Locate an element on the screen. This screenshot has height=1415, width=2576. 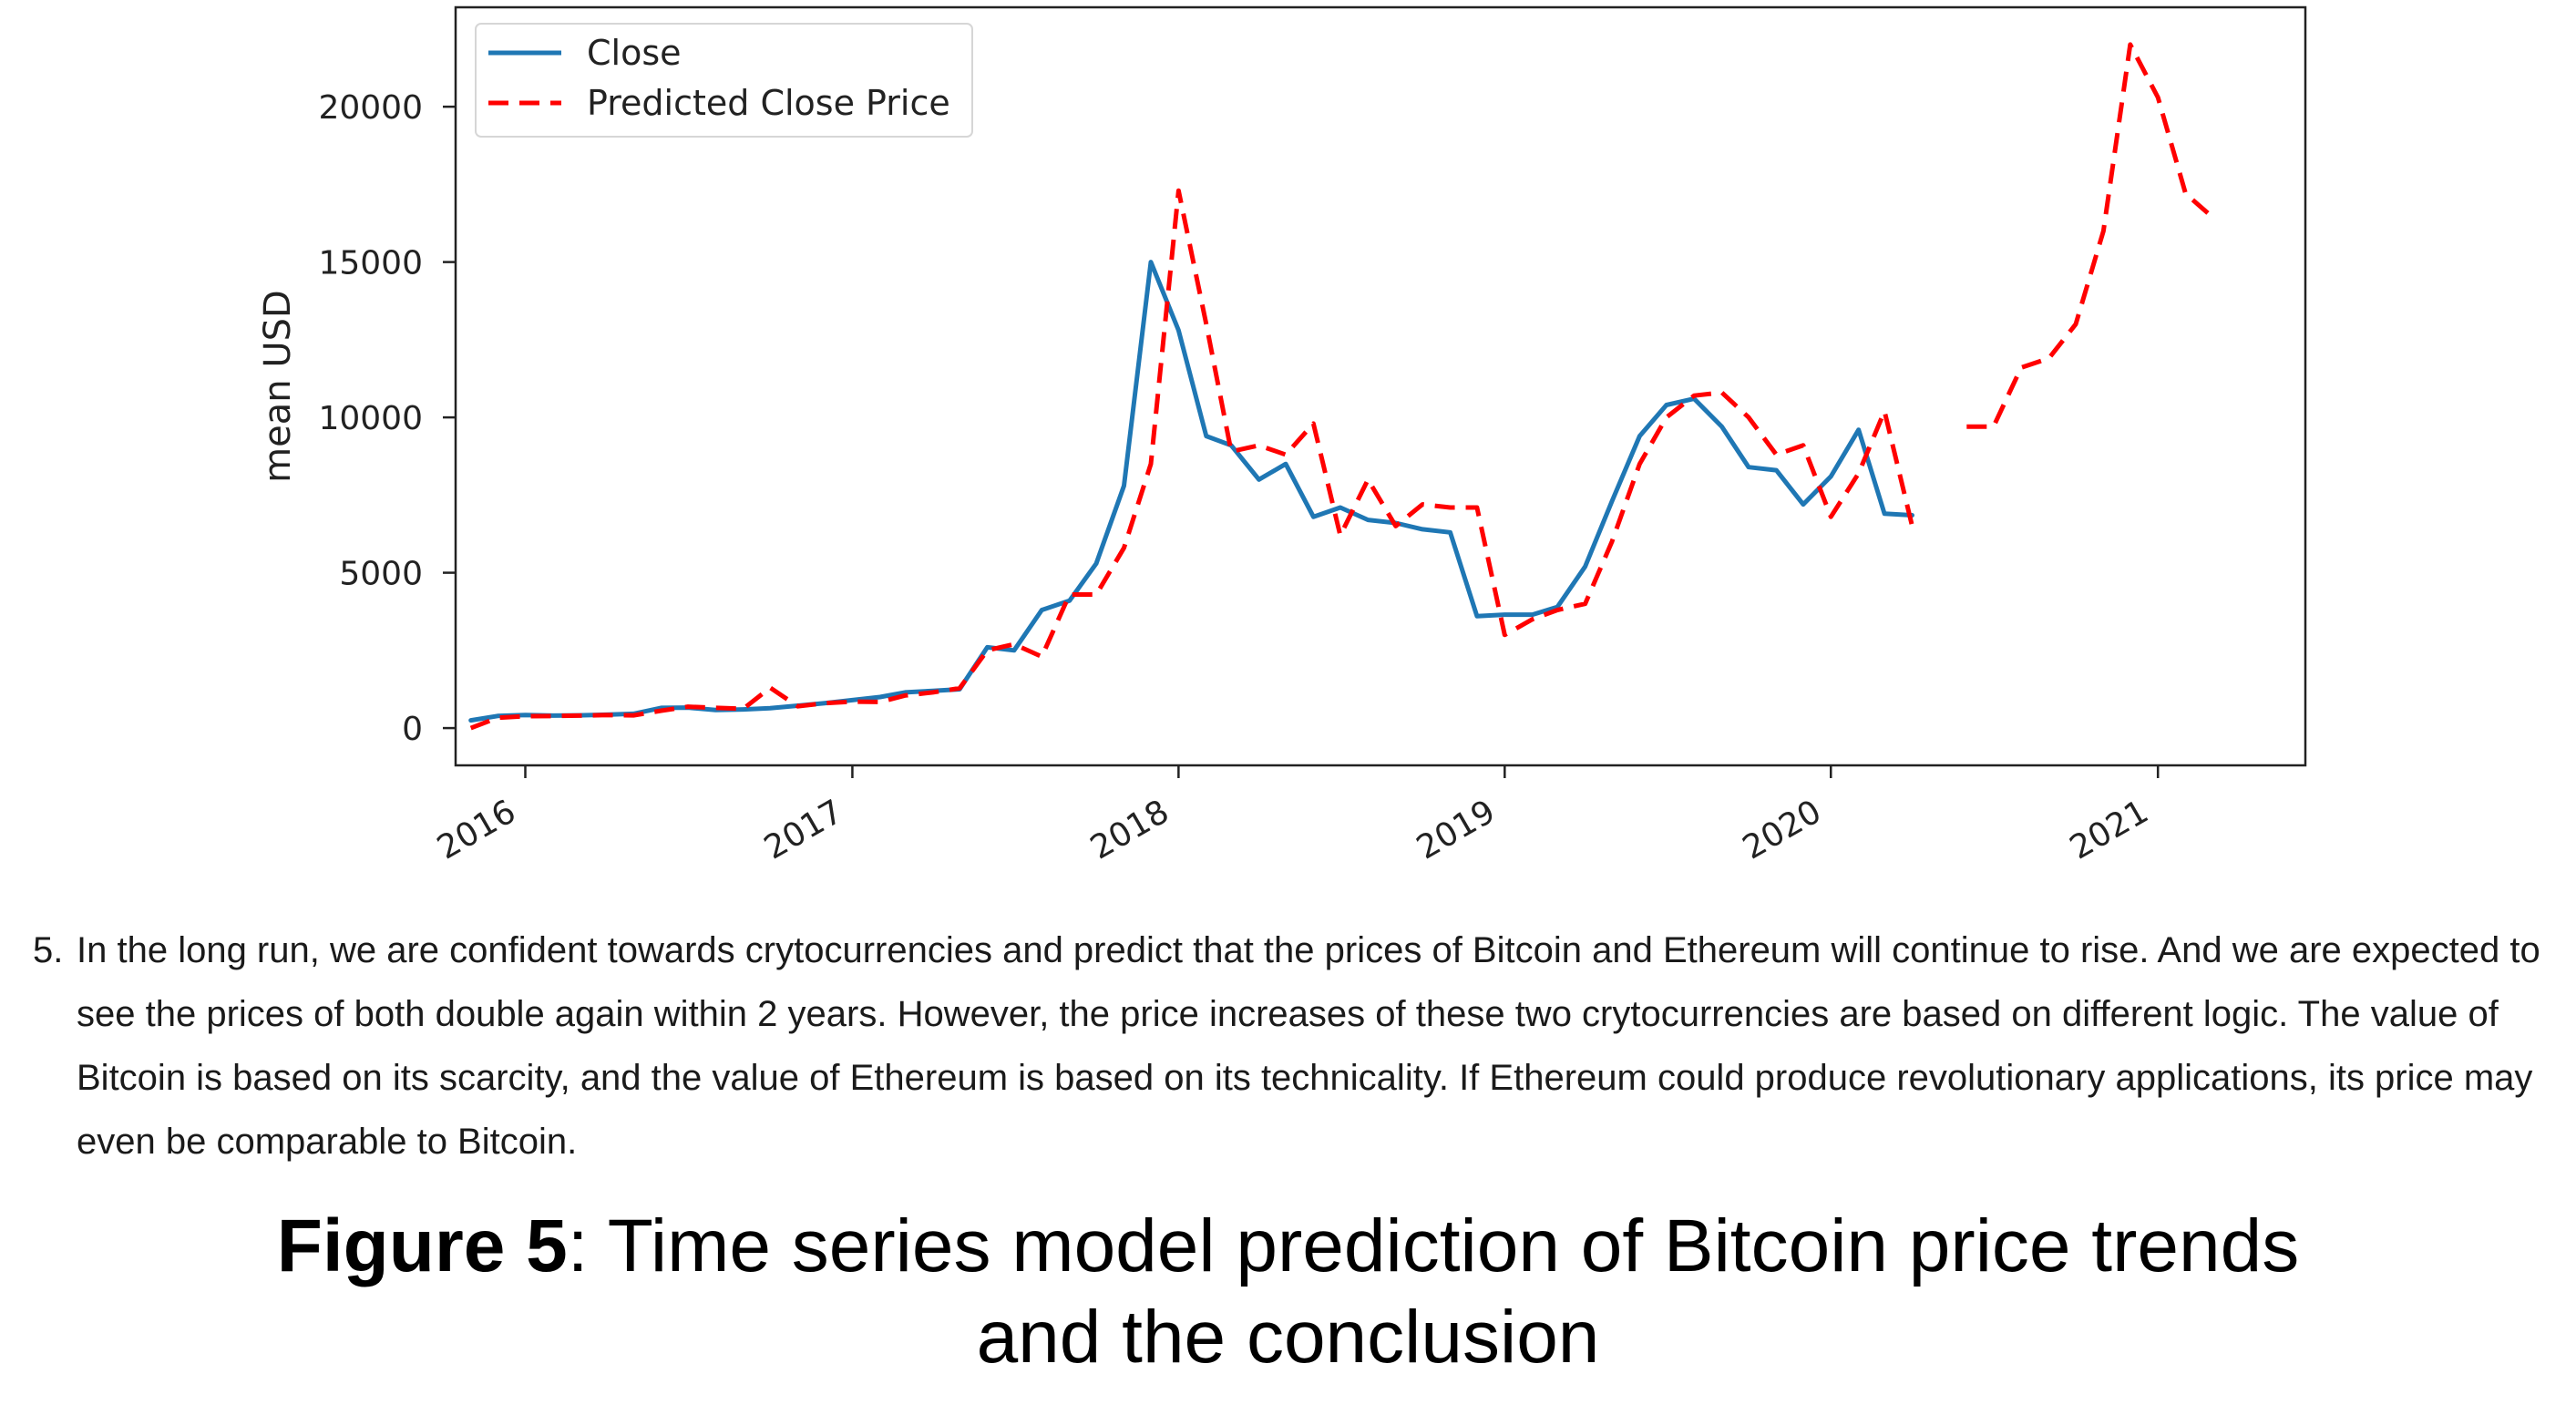
x-tick-label: 2019 is located at coordinates (1457, 829).